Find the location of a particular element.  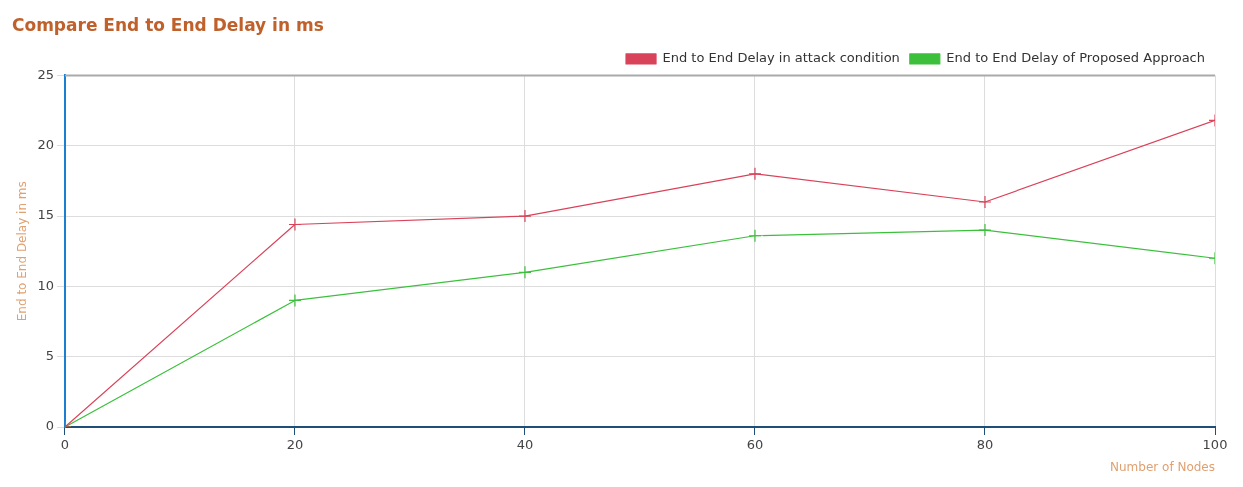

y-tick-label: 10 is located at coordinates (45, 285).